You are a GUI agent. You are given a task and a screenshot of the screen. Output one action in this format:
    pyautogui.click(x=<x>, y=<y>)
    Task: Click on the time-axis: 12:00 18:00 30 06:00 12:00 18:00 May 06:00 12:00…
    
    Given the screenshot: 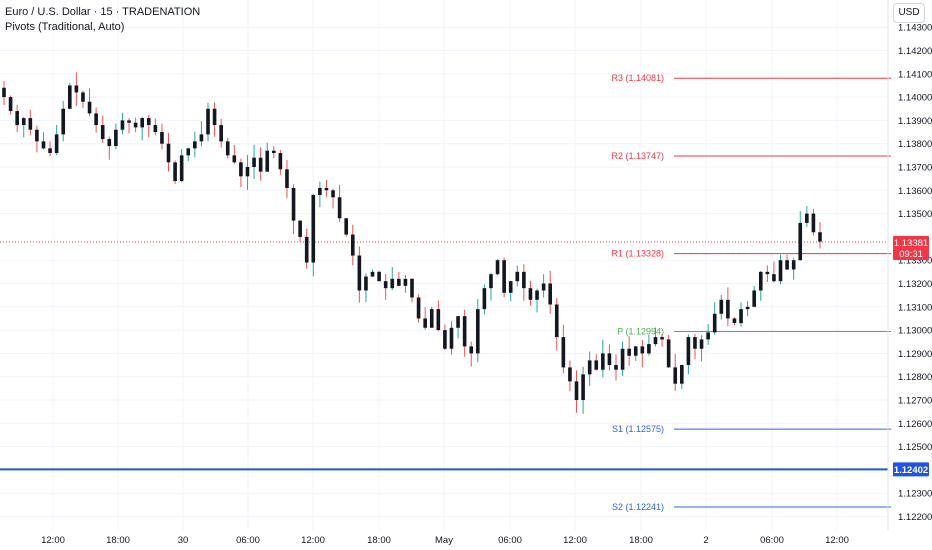 What is the action you would take?
    pyautogui.click(x=445, y=540)
    